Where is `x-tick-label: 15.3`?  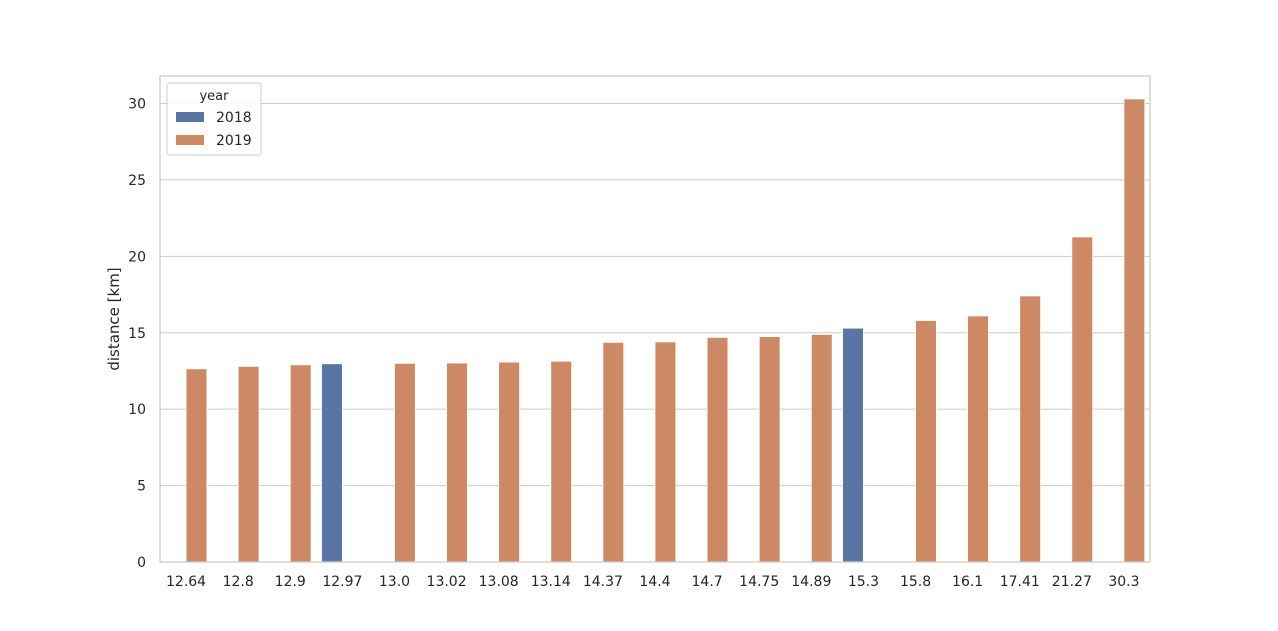
x-tick-label: 15.3 is located at coordinates (863, 582).